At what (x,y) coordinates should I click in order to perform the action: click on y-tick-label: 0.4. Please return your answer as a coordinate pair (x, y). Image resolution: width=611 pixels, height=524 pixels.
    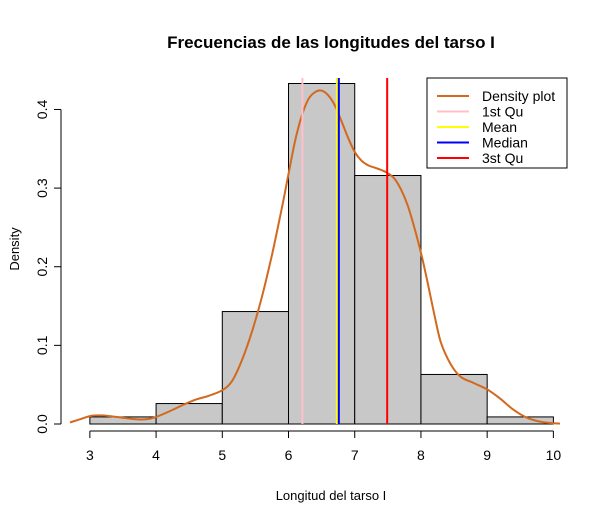
    Looking at the image, I should click on (42, 110).